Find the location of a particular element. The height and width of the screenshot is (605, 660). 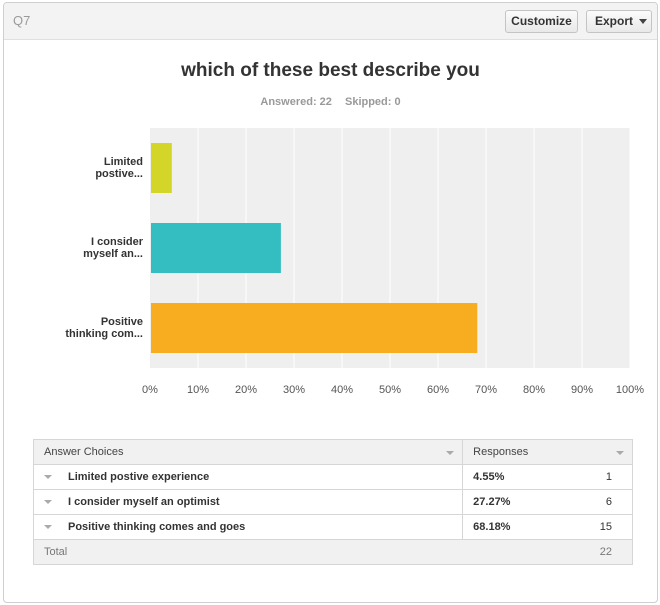

x-tick-label: 100% is located at coordinates (630, 390).